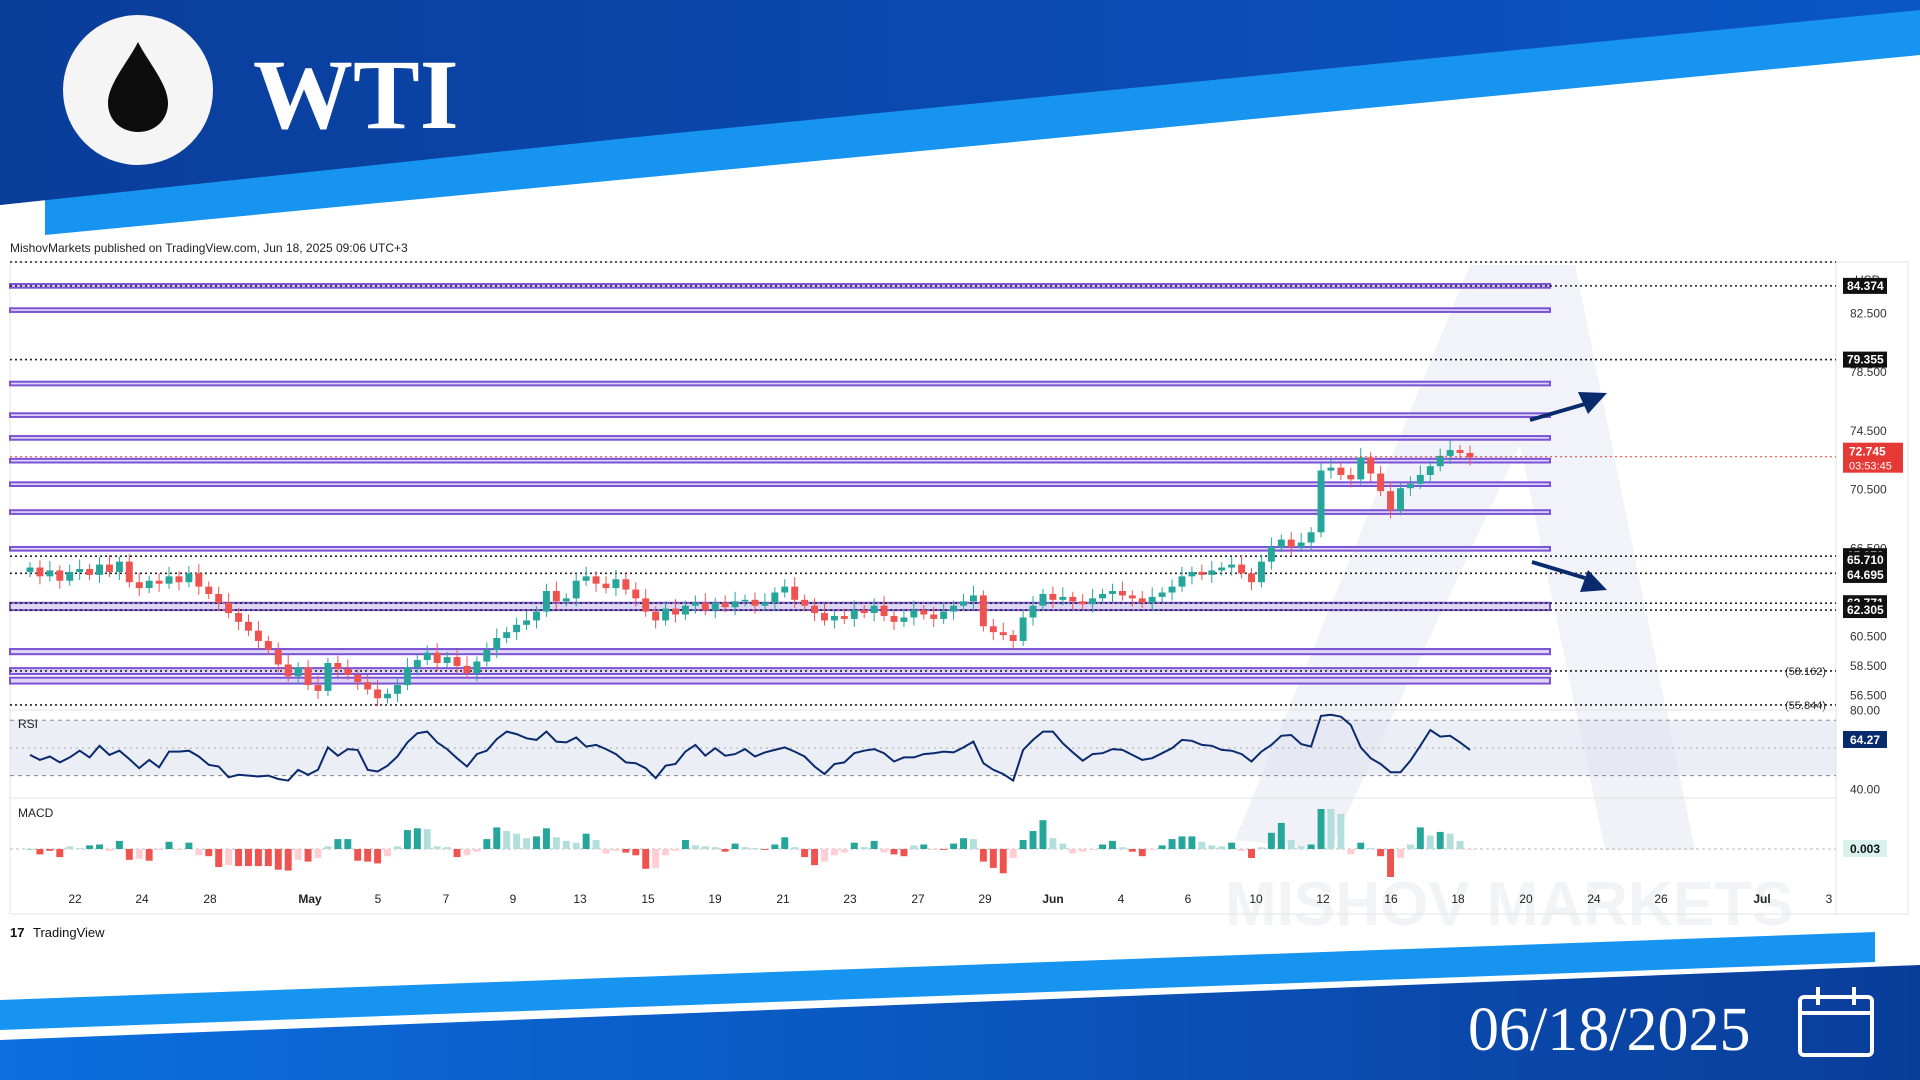 Image resolution: width=1920 pixels, height=1080 pixels. What do you see at coordinates (1052, 899) in the screenshot?
I see `time-tick-label: Jun` at bounding box center [1052, 899].